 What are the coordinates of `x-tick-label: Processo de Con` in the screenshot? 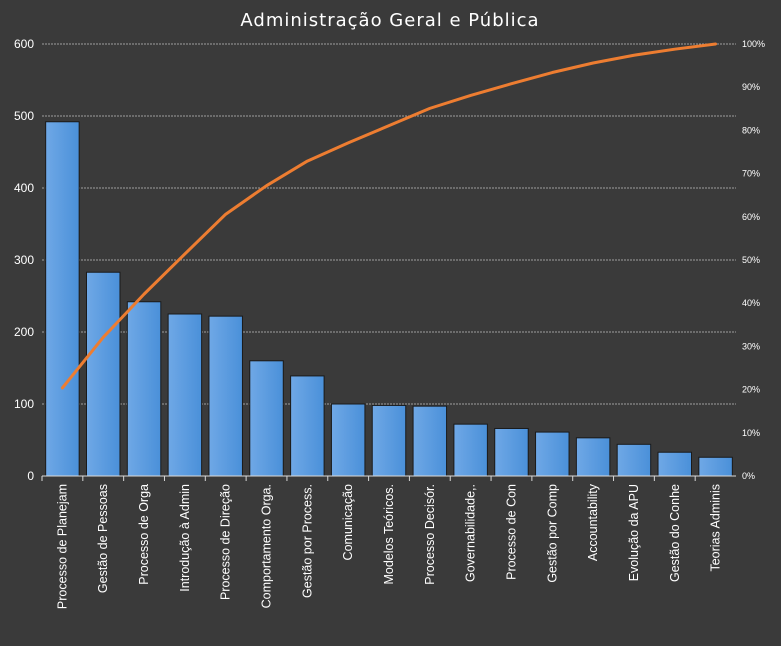 It's located at (511, 532).